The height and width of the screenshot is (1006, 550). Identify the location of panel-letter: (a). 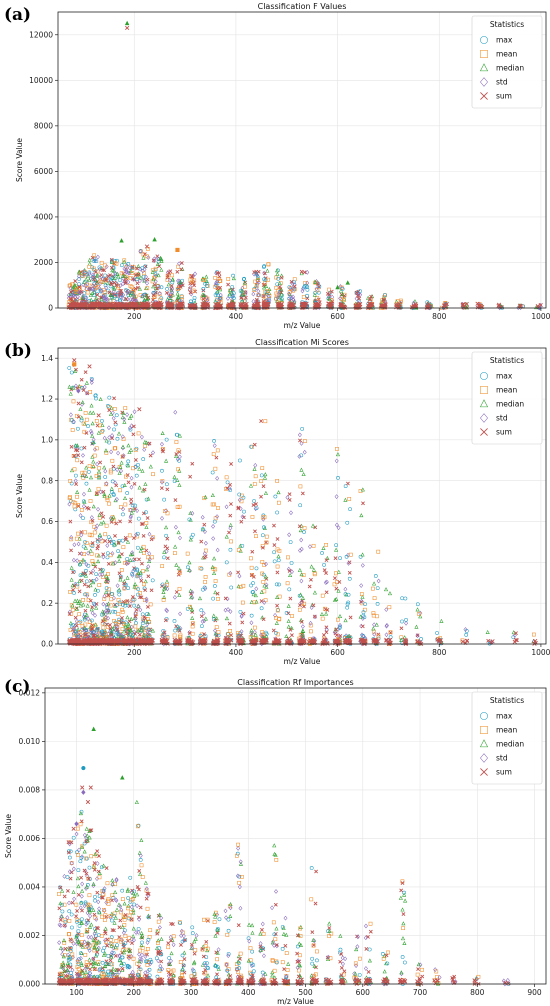
(17, 15).